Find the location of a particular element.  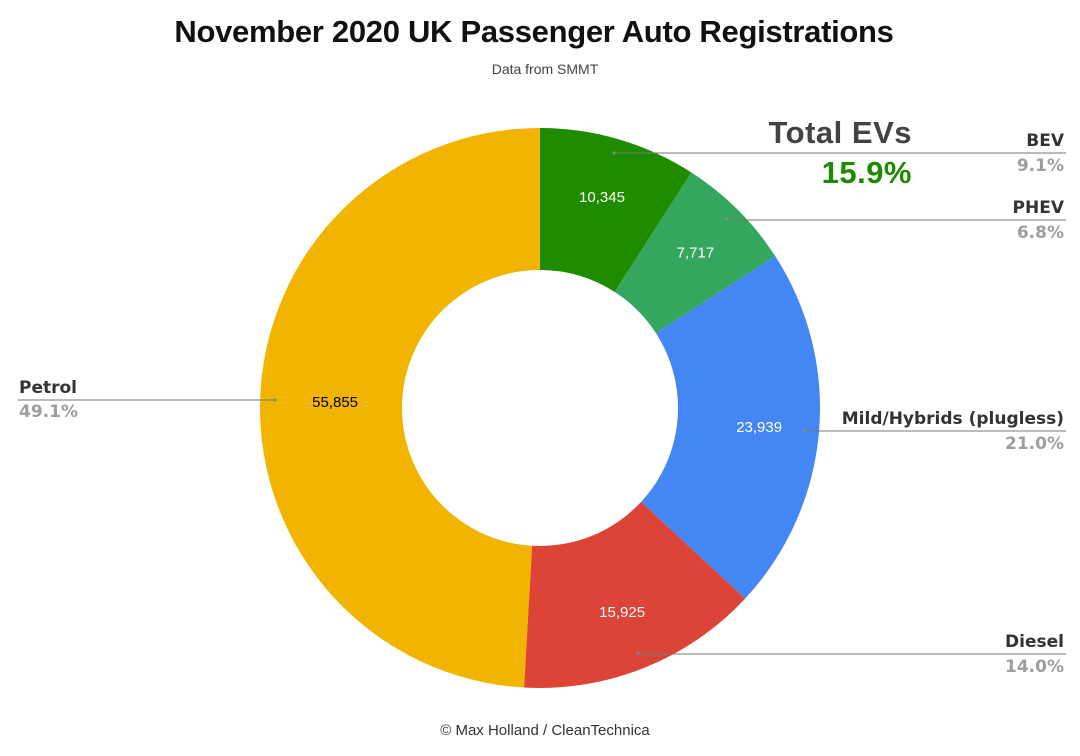

legend-name-mild-hybrids-plugless: Mild/Hybrids (plugless) is located at coordinates (953, 419).